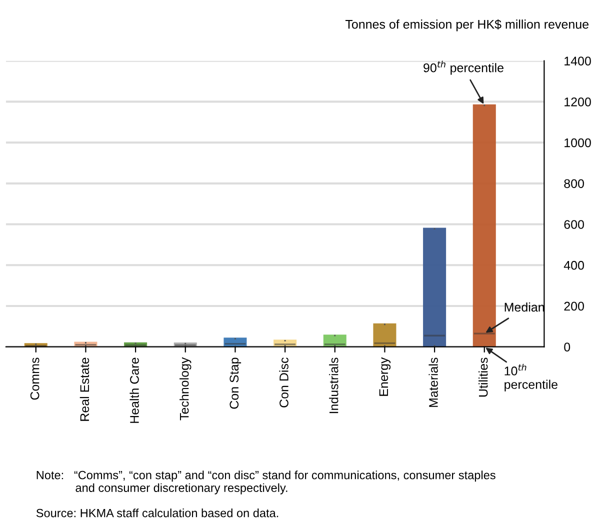 The image size is (598, 520). I want to click on source-note: Source: HKMA staff calculation based on data., so click(157, 513).